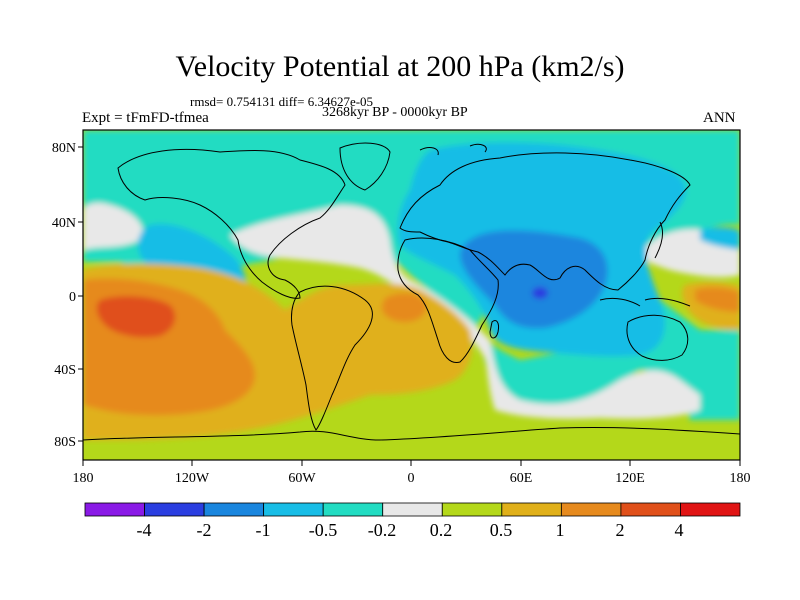 This screenshot has width=800, height=600. What do you see at coordinates (540, 293) in the screenshot?
I see `contour-neg-strong-core` at bounding box center [540, 293].